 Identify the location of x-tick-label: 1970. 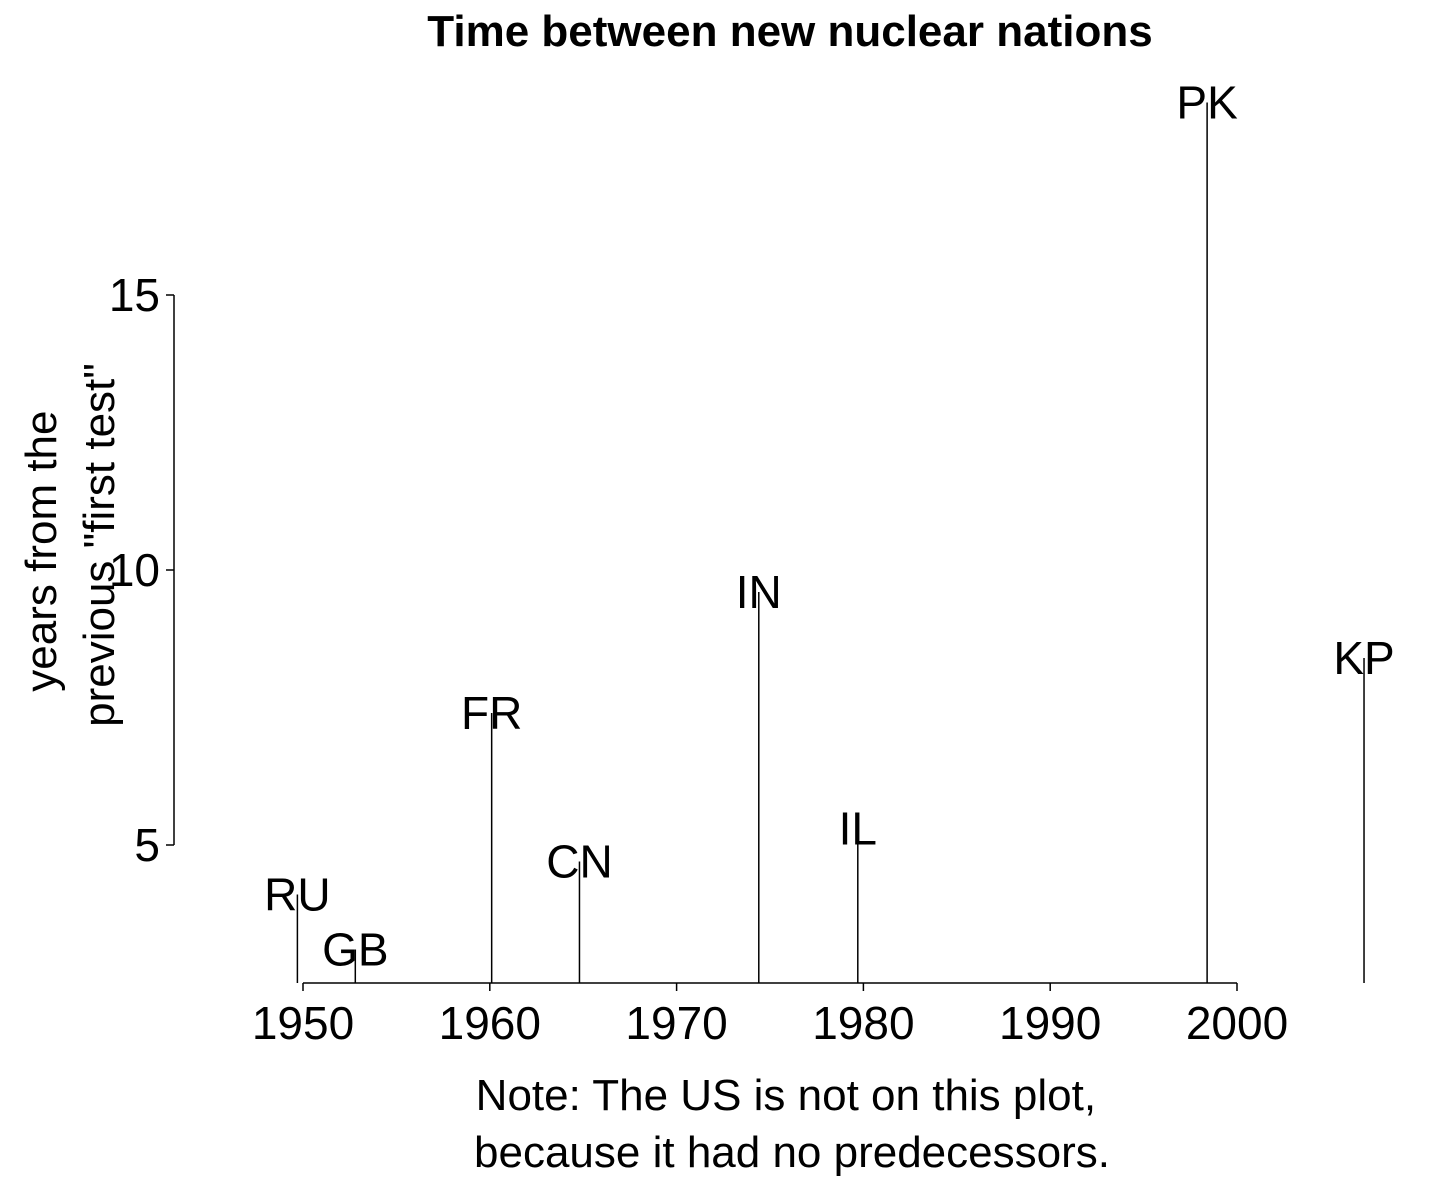
(676, 1023).